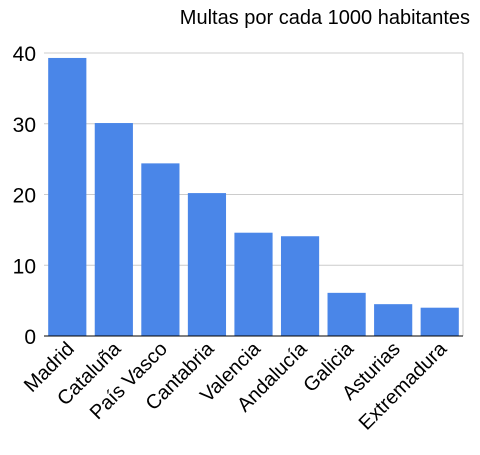  Describe the element at coordinates (24, 54) in the screenshot. I see `y-tick-label: 40` at that location.